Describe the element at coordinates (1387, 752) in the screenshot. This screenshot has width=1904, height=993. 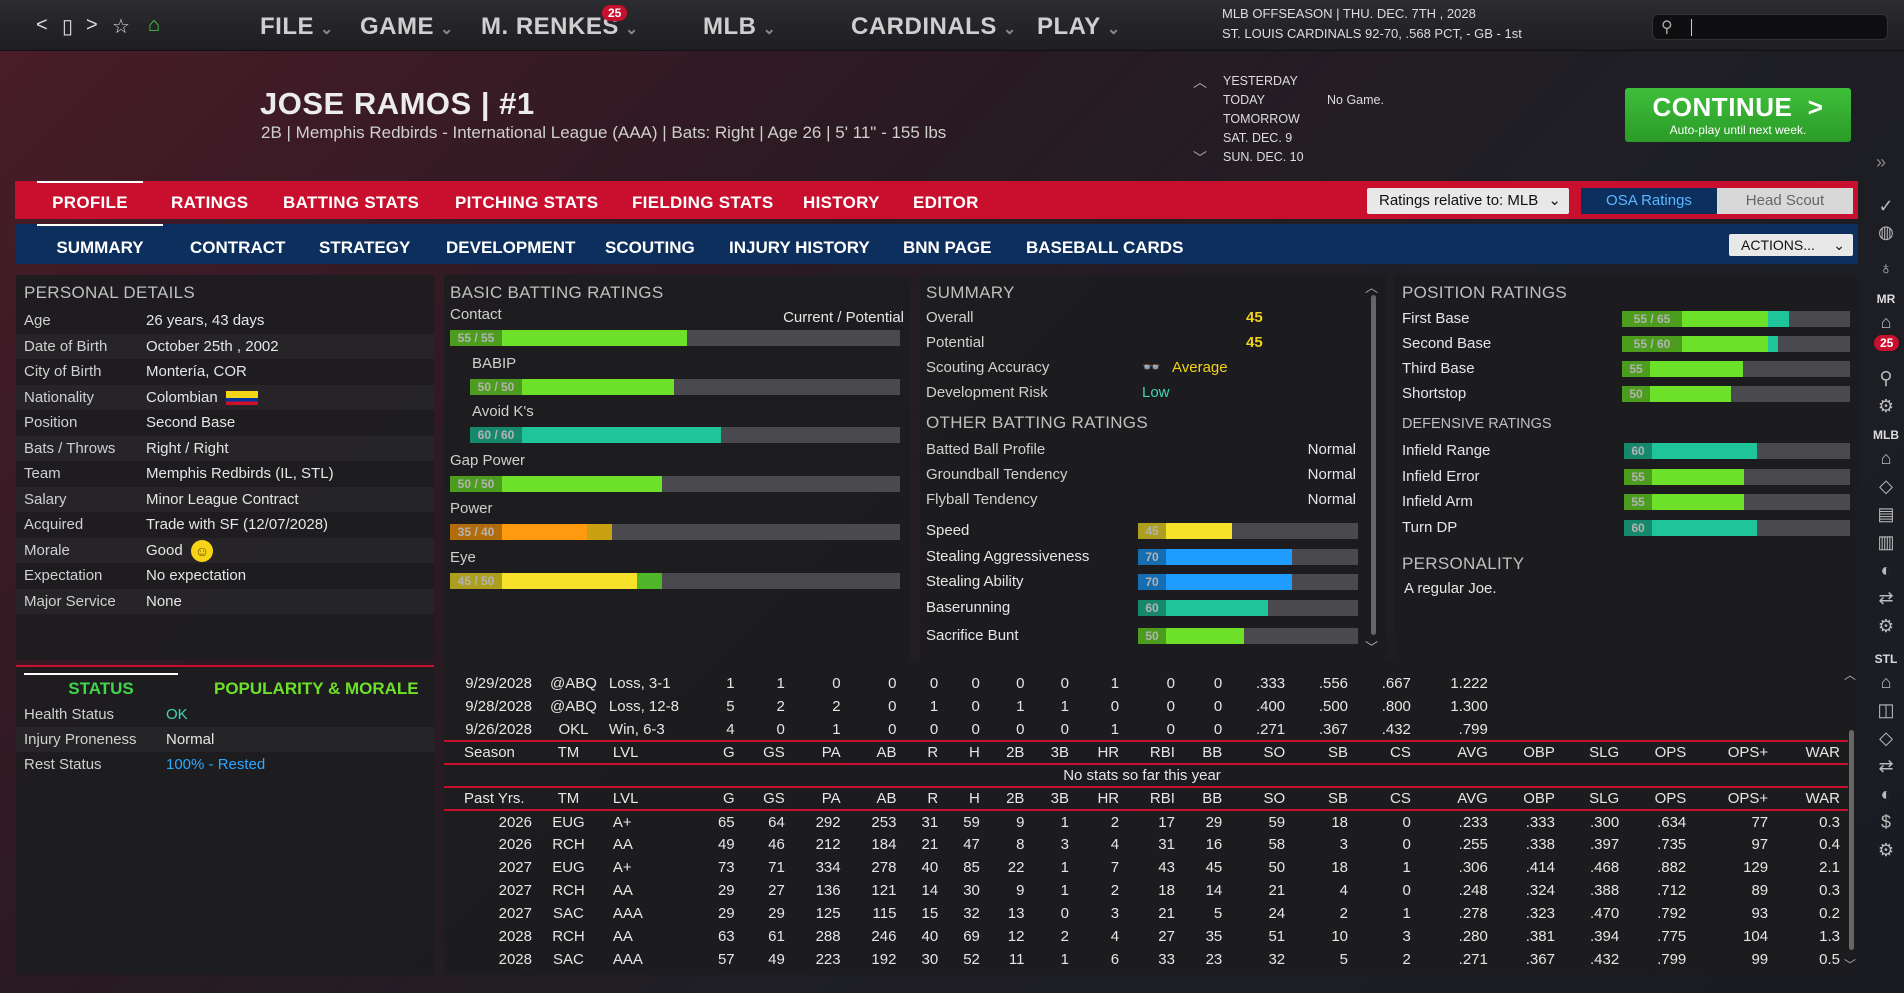
I see `header-cell: CS` at that location.